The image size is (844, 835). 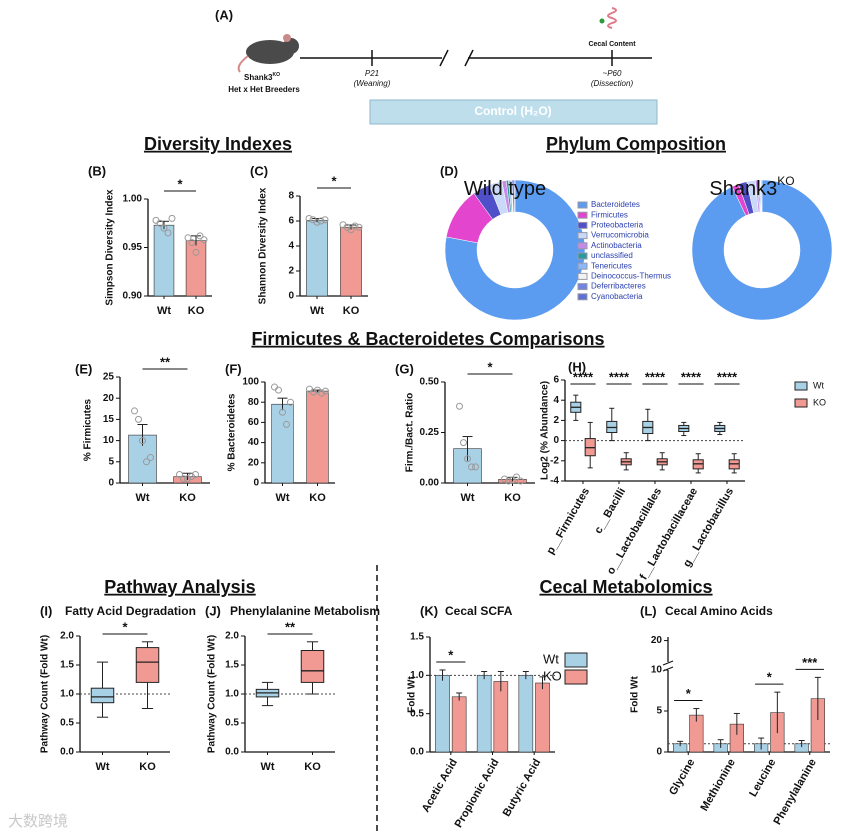 What do you see at coordinates (133, 296) in the screenshot?
I see `y-tick-label: 0.90` at bounding box center [133, 296].